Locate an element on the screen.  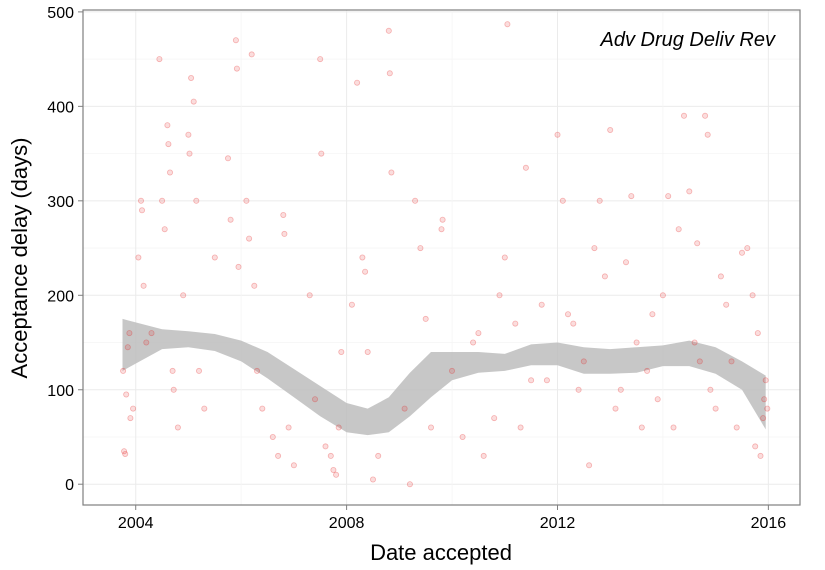
x-tick-label: 2012 is located at coordinates (558, 523).